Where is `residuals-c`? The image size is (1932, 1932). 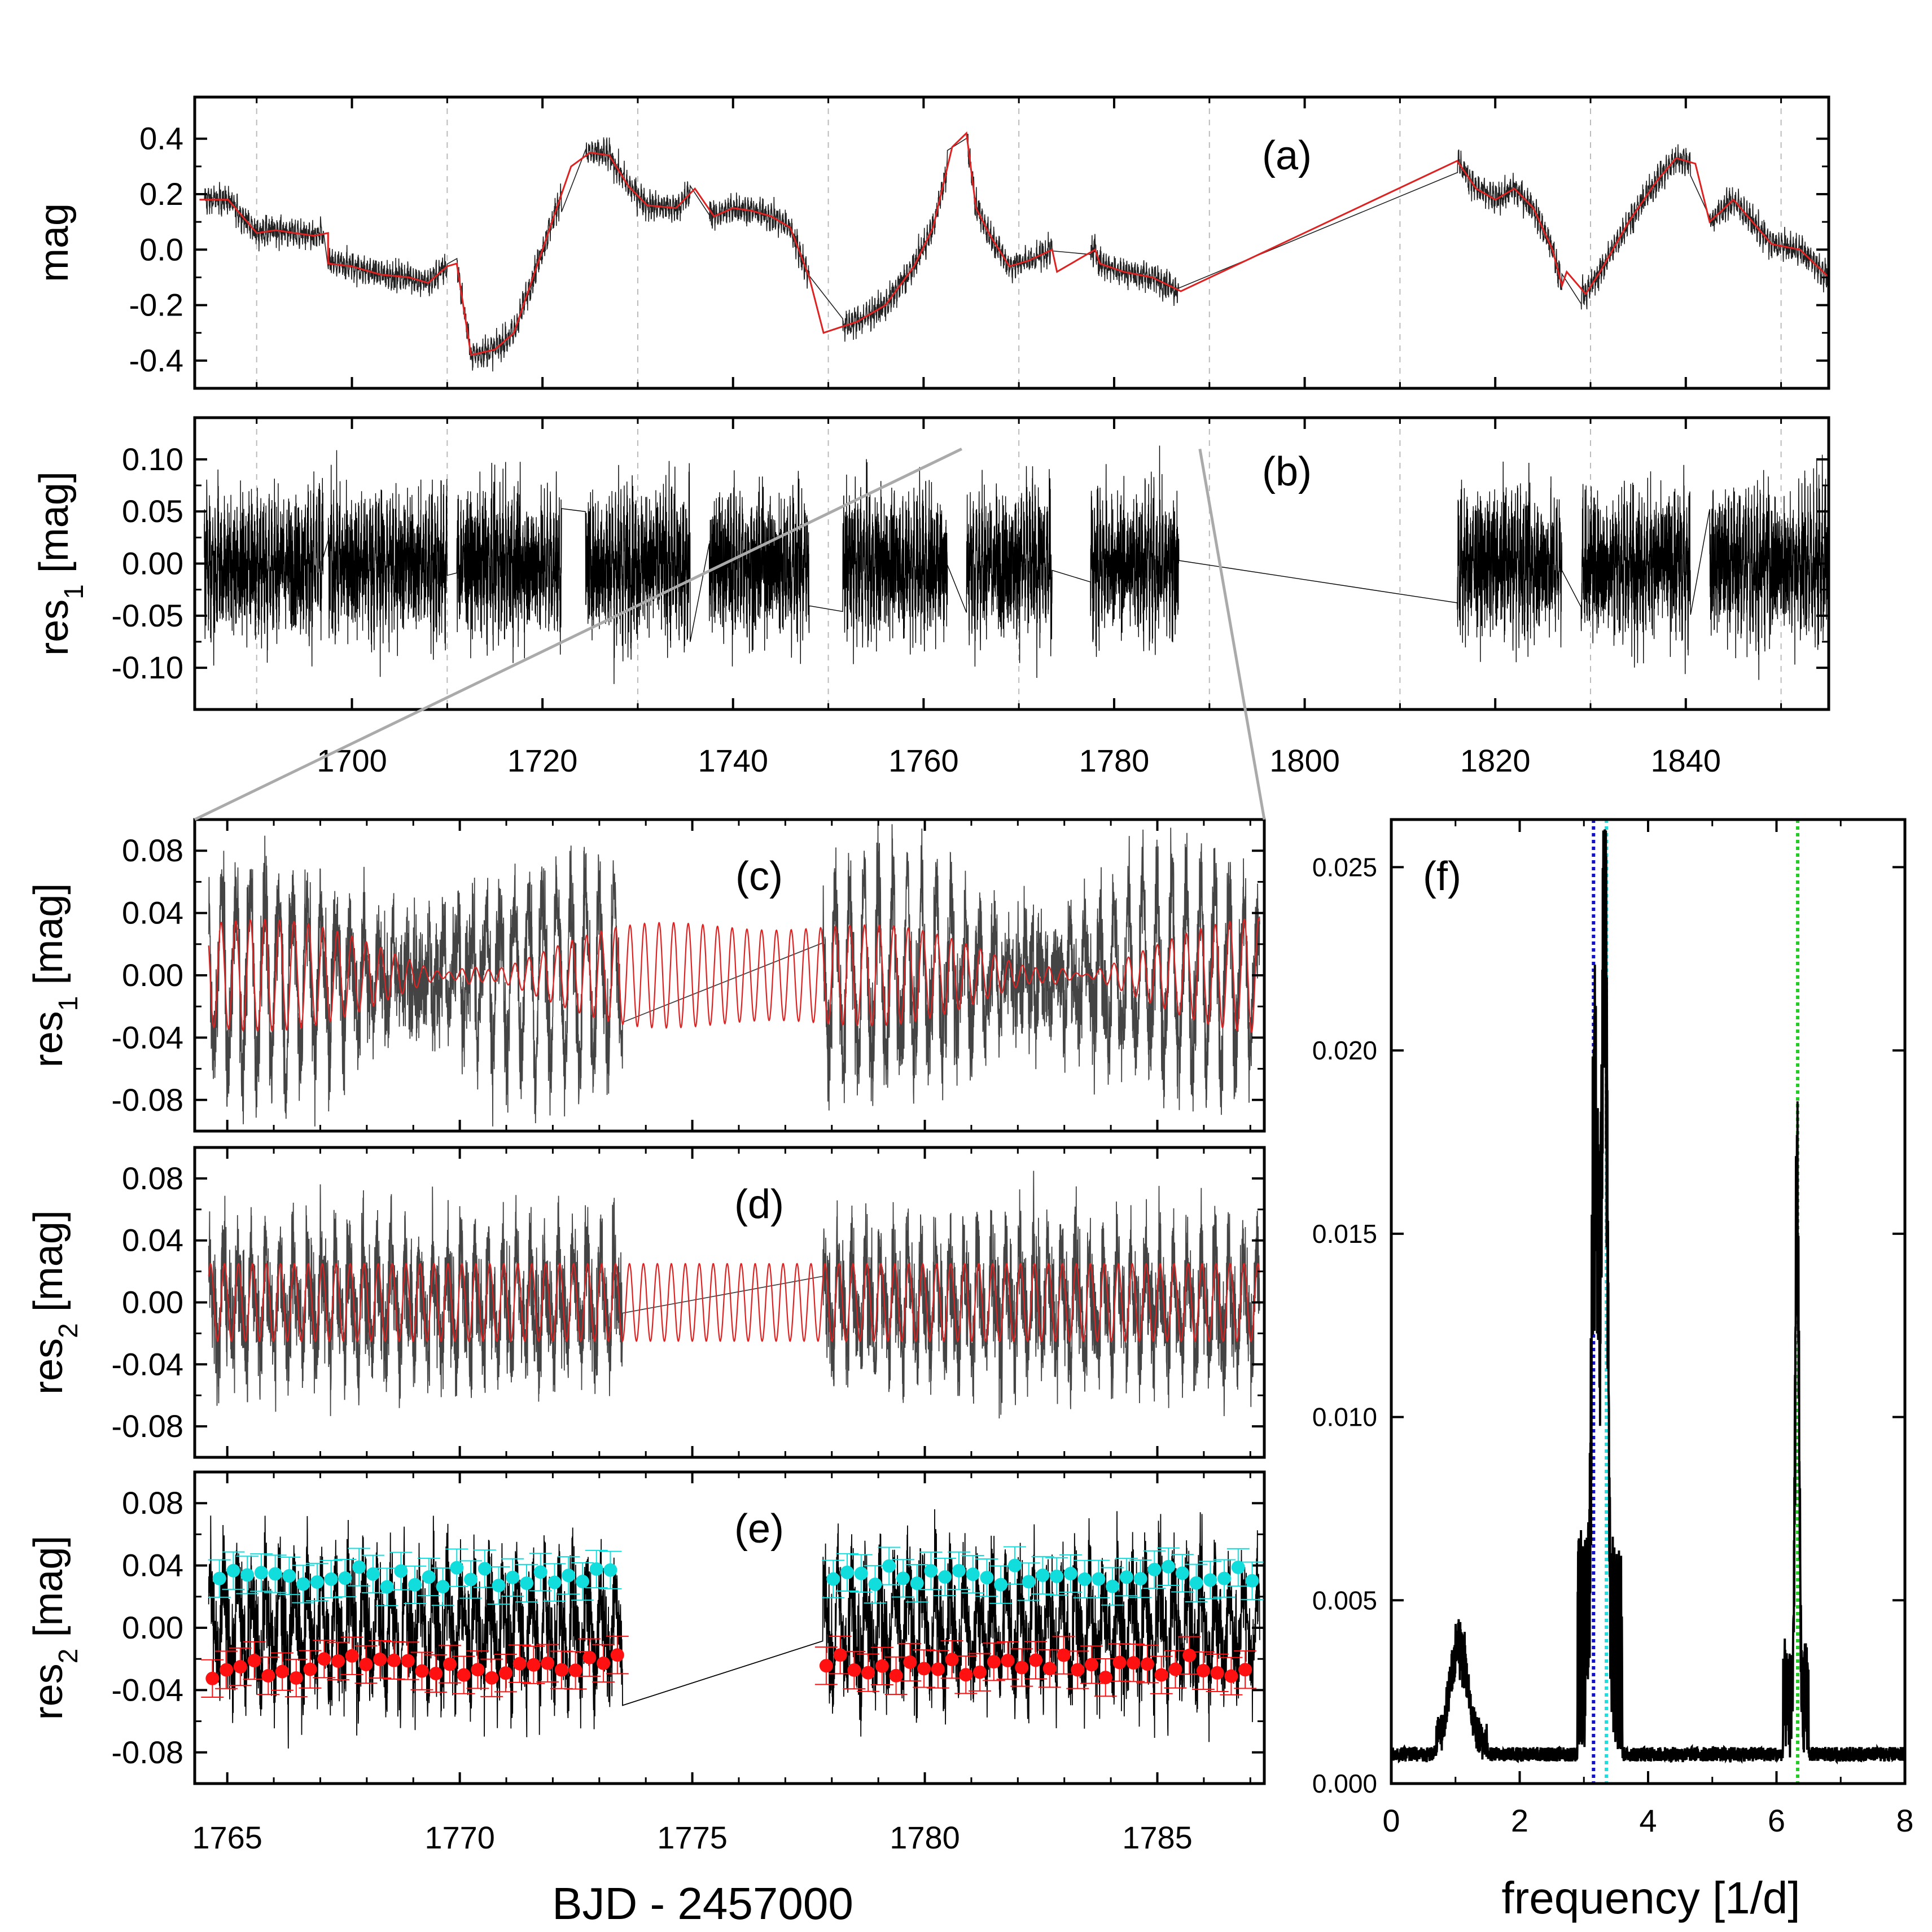 residuals-c is located at coordinates (734, 975).